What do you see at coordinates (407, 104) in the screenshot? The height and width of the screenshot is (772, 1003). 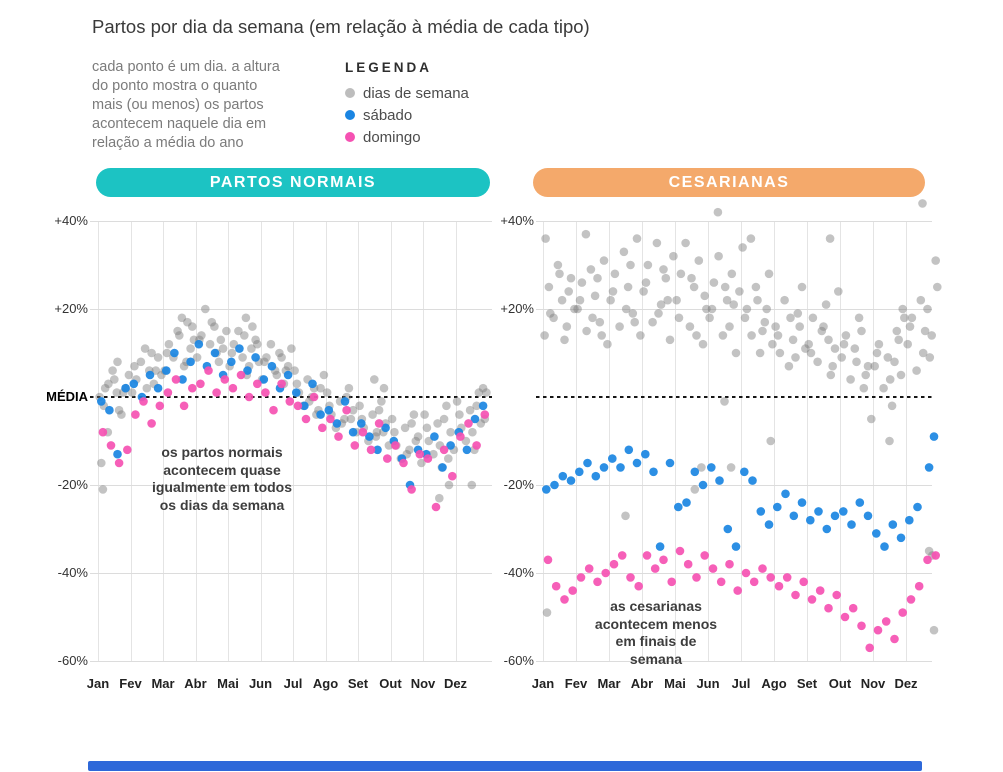 I see `legend: LEGENDA dias de semana sábado domingo` at bounding box center [407, 104].